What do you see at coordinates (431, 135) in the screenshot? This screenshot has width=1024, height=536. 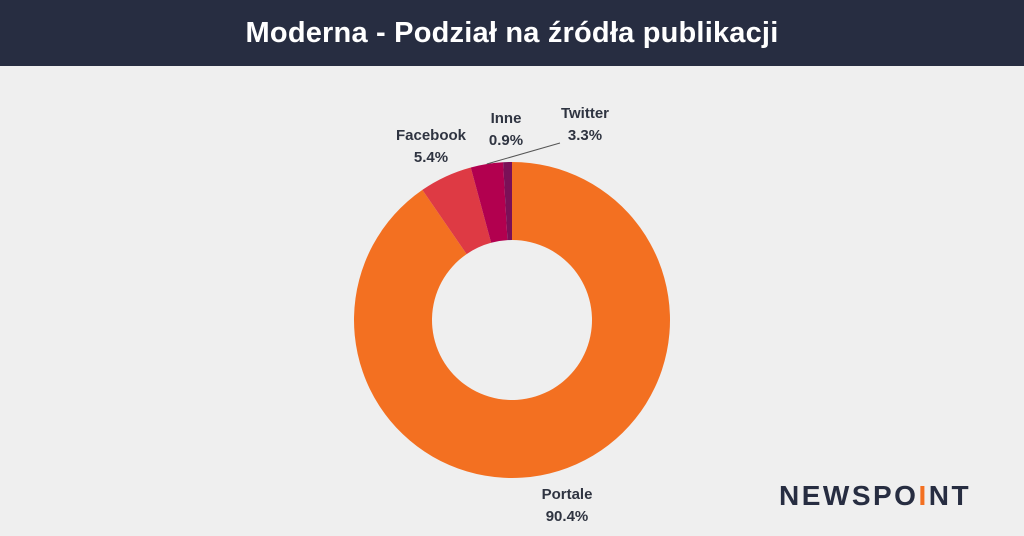 I see `label-facebook-name: Facebook` at bounding box center [431, 135].